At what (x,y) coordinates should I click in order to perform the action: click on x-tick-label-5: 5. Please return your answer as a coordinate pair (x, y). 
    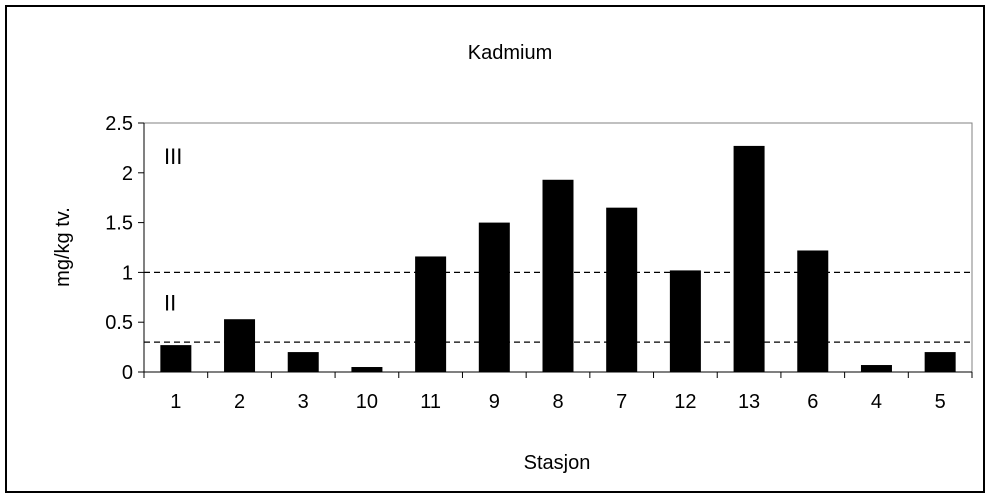
    Looking at the image, I should click on (940, 402).